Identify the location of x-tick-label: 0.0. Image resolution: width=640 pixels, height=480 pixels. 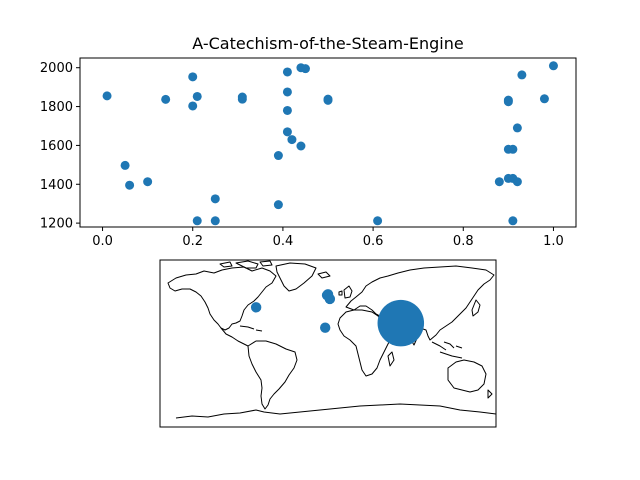
(102, 241).